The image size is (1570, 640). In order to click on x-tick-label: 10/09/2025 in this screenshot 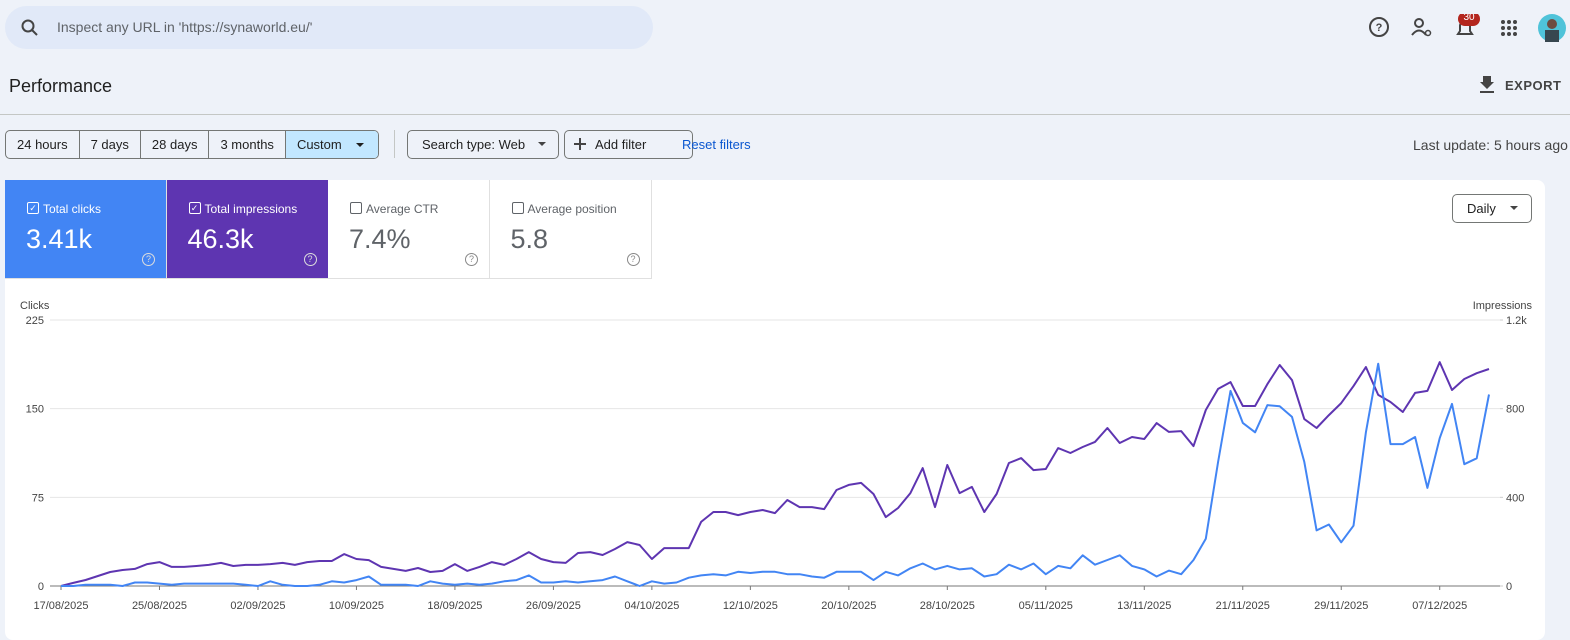, I will do `click(356, 606)`.